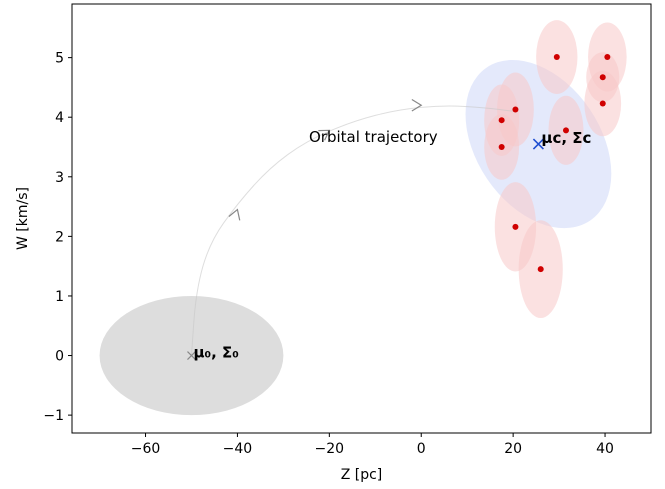  Describe the element at coordinates (538, 144) in the screenshot. I see `cluster-mean-marker` at that location.